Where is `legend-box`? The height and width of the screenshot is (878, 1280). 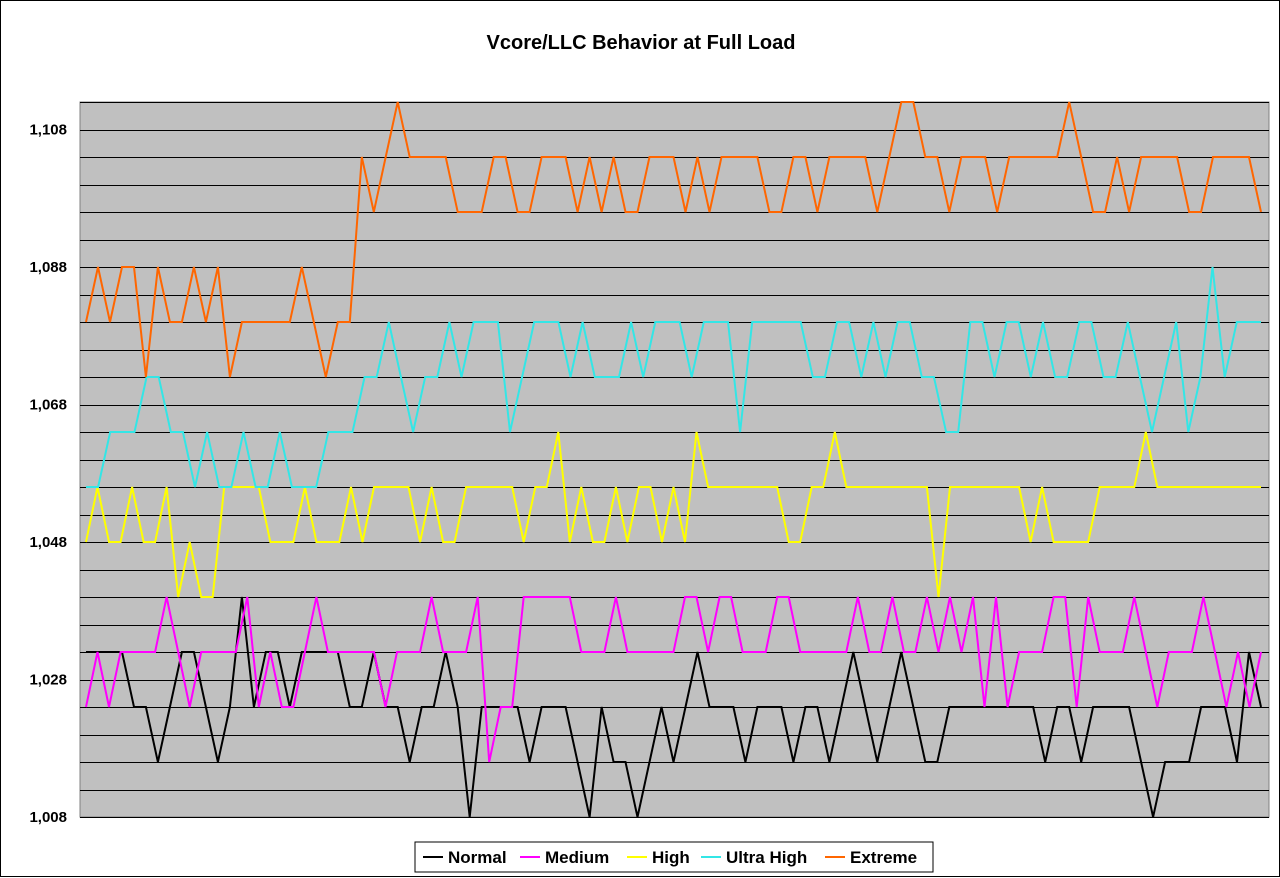 legend-box is located at coordinates (674, 857).